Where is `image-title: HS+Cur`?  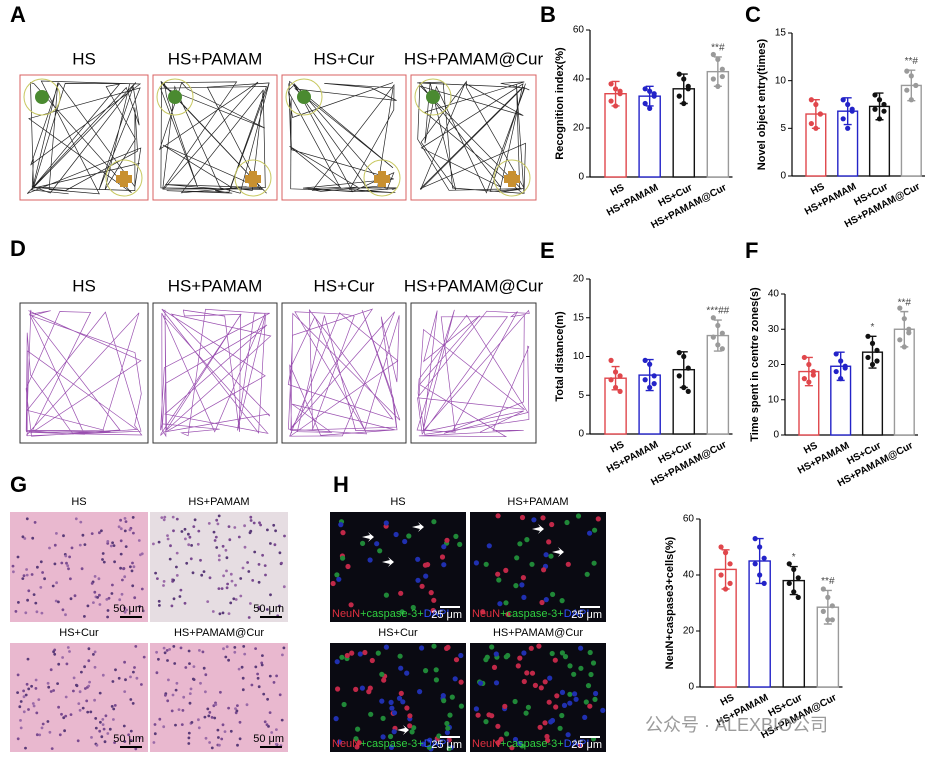
image-title: HS+Cur is located at coordinates (398, 633).